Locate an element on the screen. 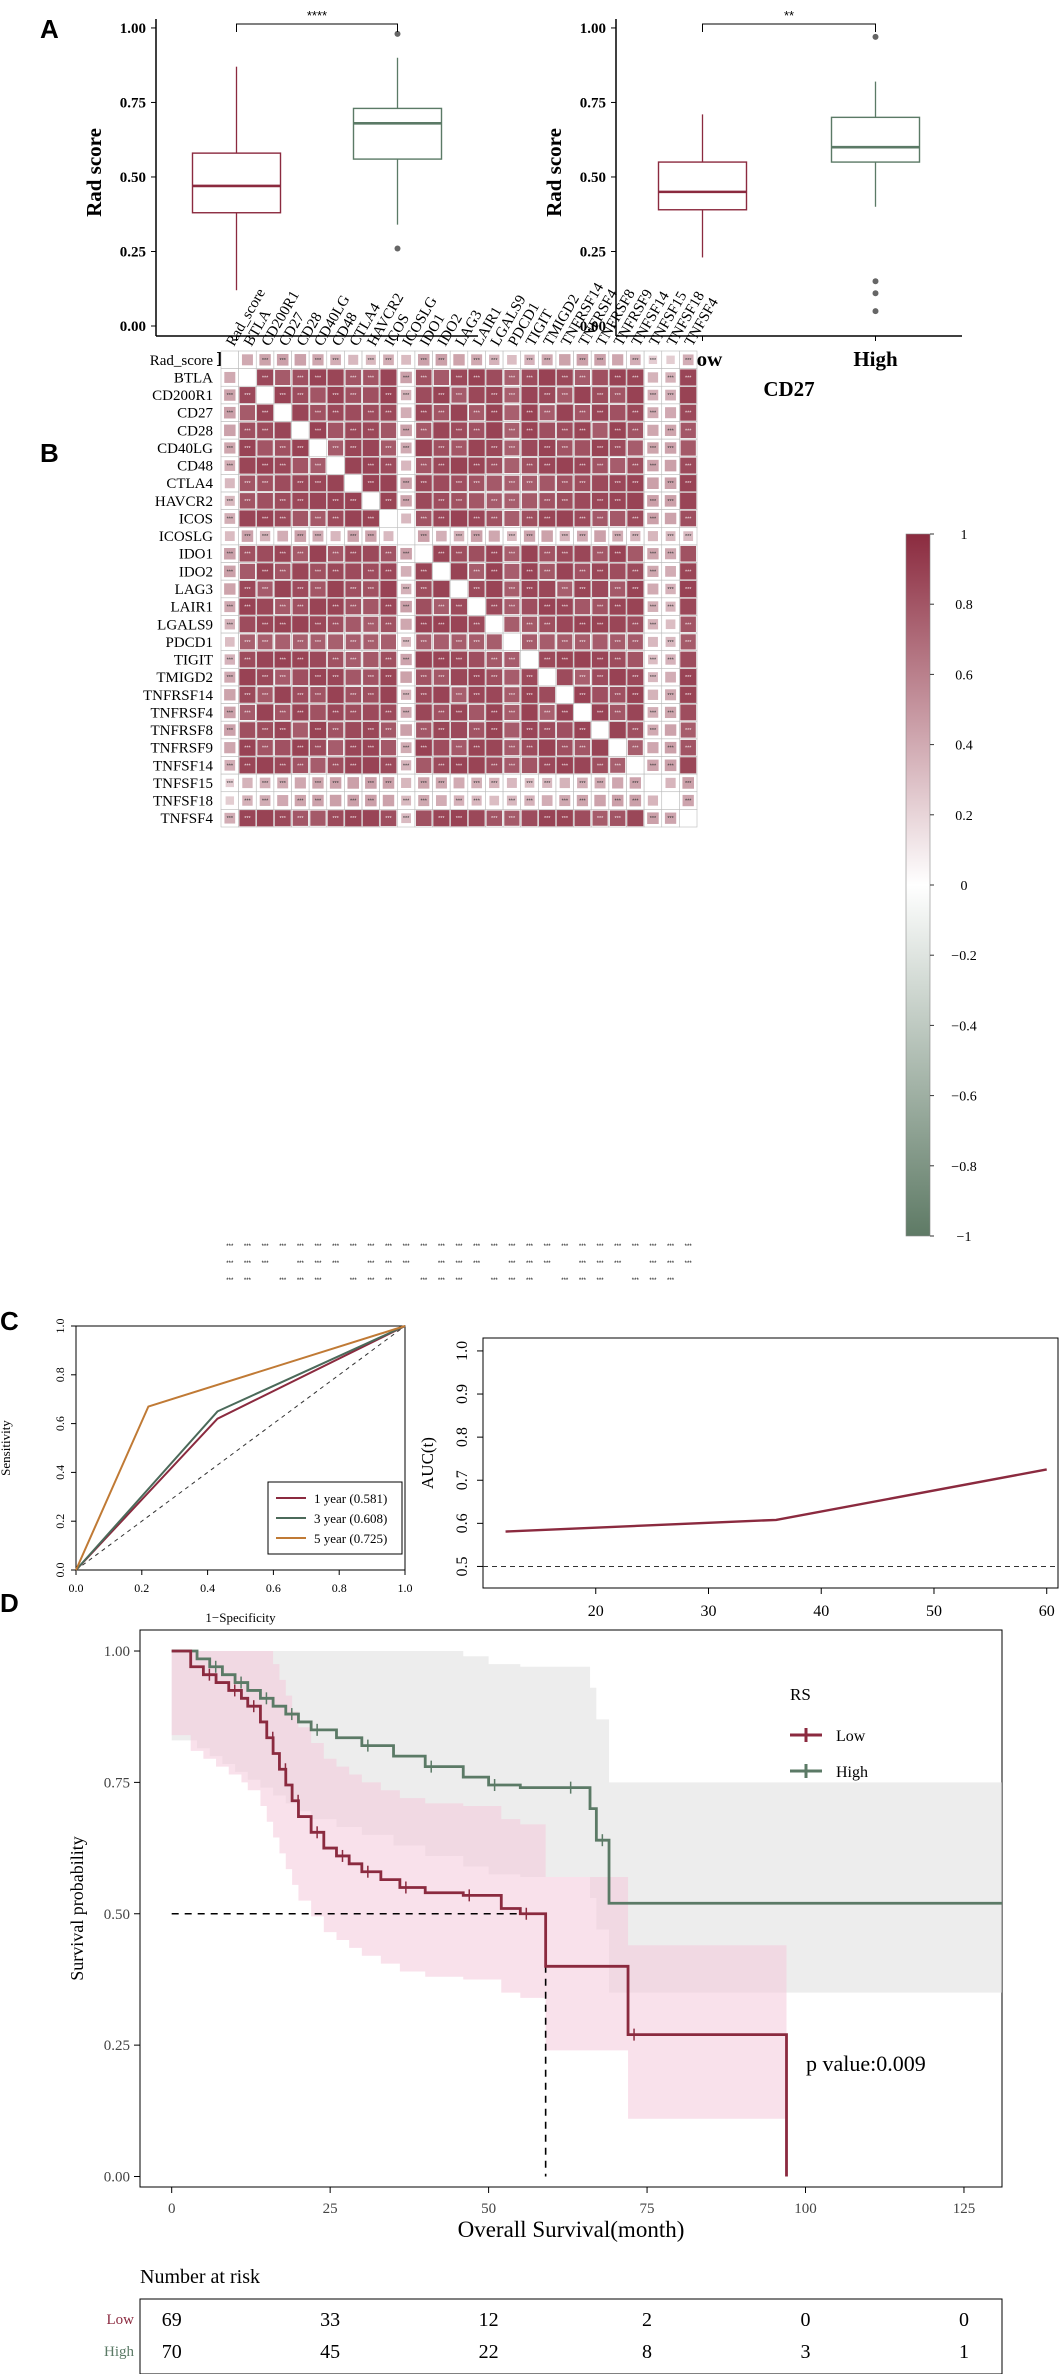  row-label: ICOSLG is located at coordinates (186, 537).